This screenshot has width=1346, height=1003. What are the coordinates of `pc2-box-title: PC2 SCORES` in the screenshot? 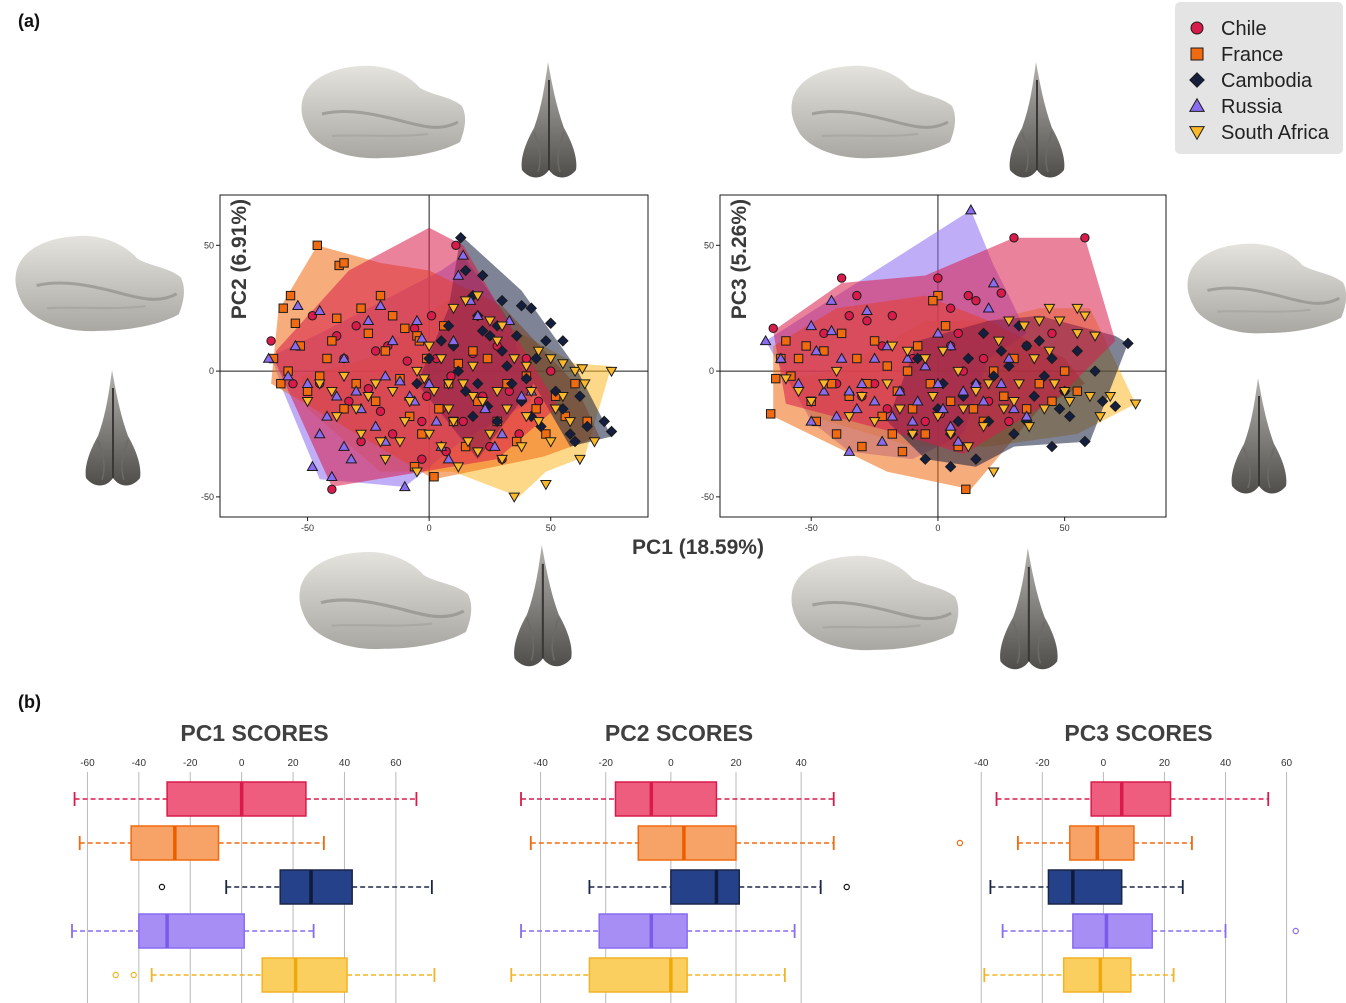 It's located at (679, 733).